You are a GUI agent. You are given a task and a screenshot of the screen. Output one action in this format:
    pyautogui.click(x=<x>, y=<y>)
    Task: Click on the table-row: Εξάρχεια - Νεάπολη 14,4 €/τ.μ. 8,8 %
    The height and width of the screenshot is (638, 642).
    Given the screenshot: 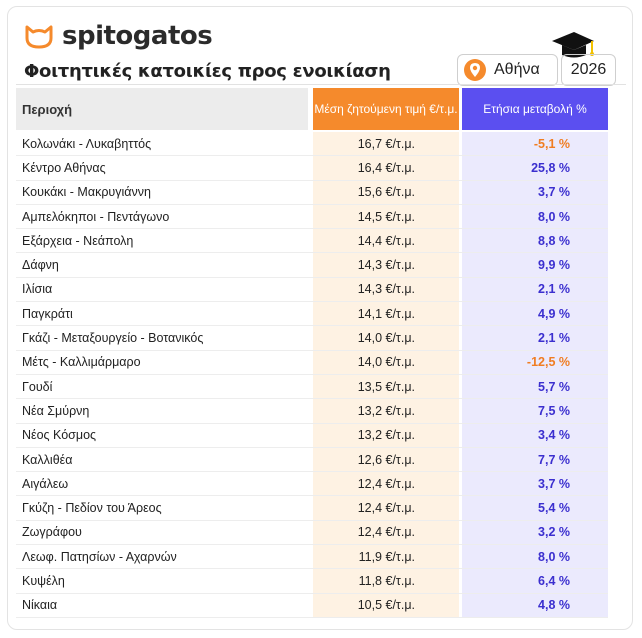 What is the action you would take?
    pyautogui.click(x=312, y=241)
    